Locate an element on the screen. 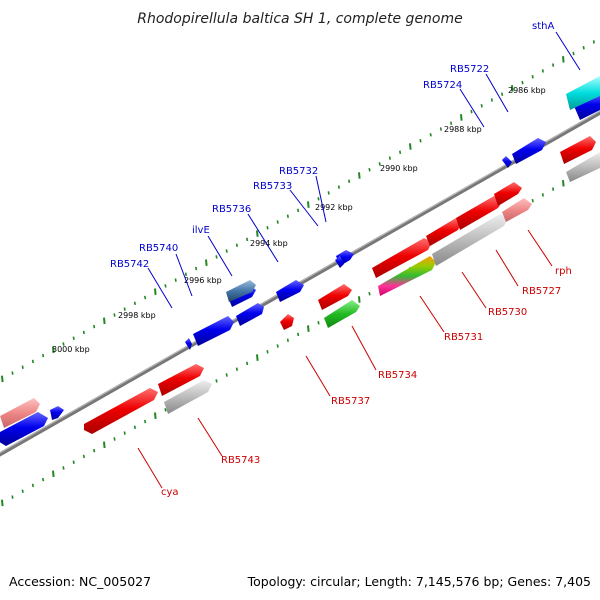 This screenshot has height=600, width=600. gene-feature-steel is located at coordinates (241, 291).